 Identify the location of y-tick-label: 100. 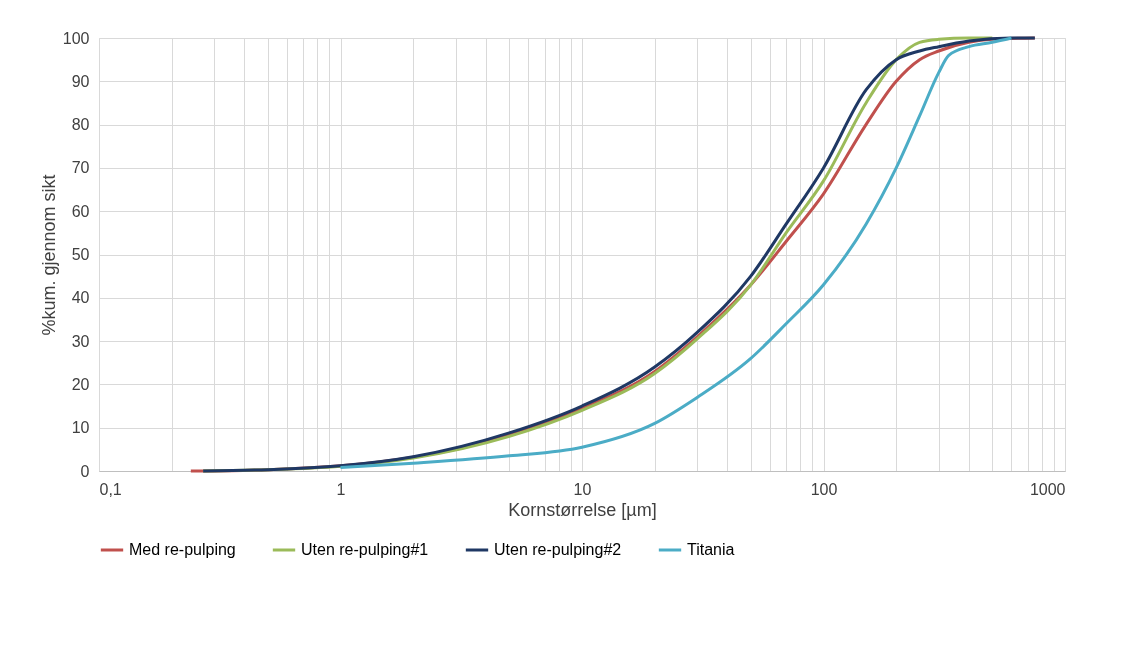
(76, 38).